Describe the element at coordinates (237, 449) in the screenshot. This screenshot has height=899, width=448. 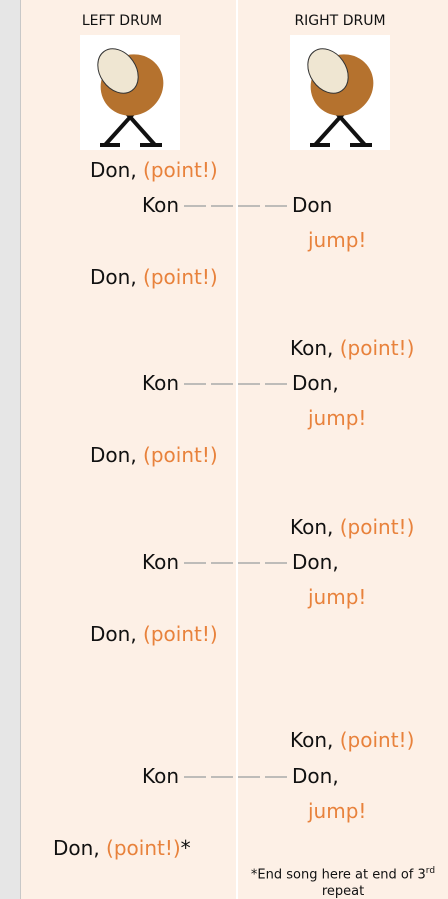
I see `divider` at that location.